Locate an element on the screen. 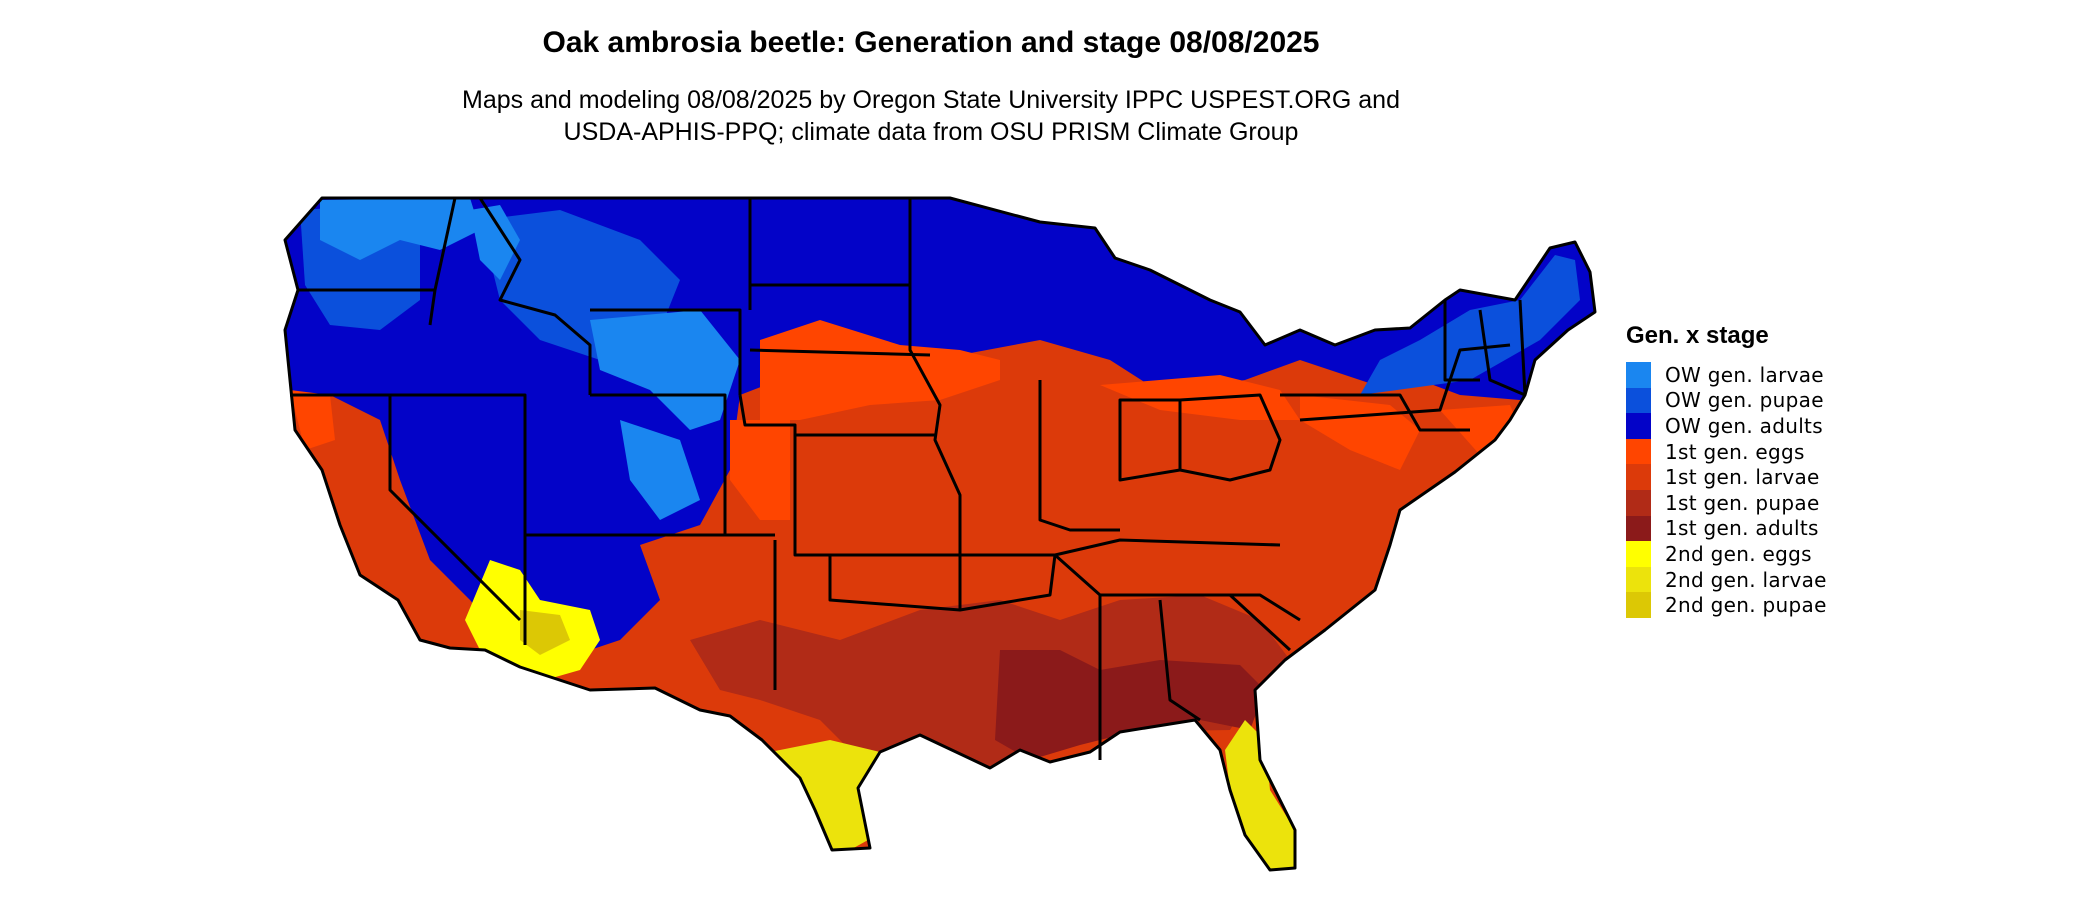  legend-item: OW gen. larvae is located at coordinates (1726, 375).